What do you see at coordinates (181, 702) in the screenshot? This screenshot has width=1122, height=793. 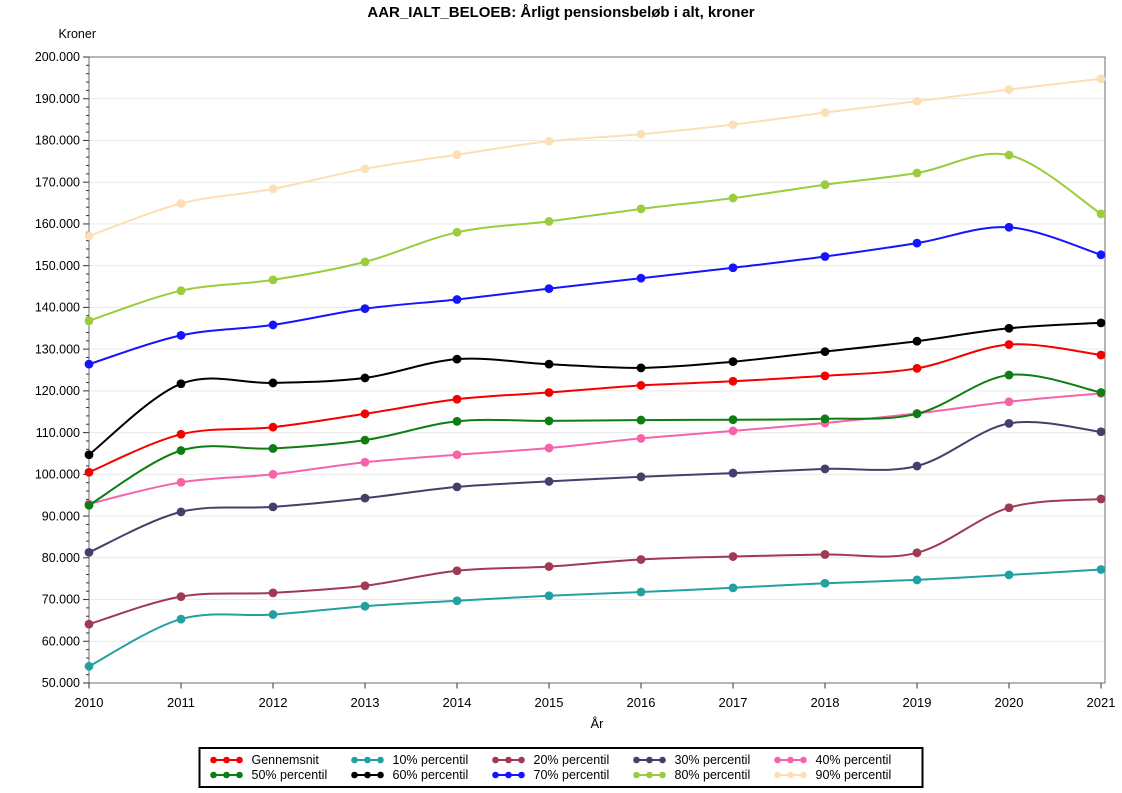 I see `x-tick-label: 2011` at bounding box center [181, 702].